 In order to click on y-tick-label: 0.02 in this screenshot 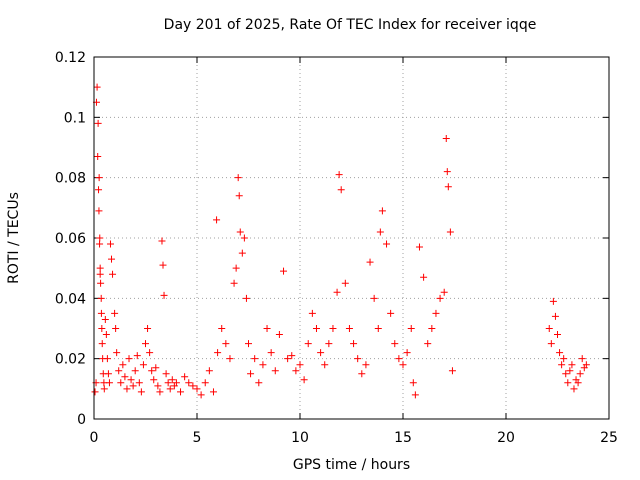, I will do `click(70, 360)`.